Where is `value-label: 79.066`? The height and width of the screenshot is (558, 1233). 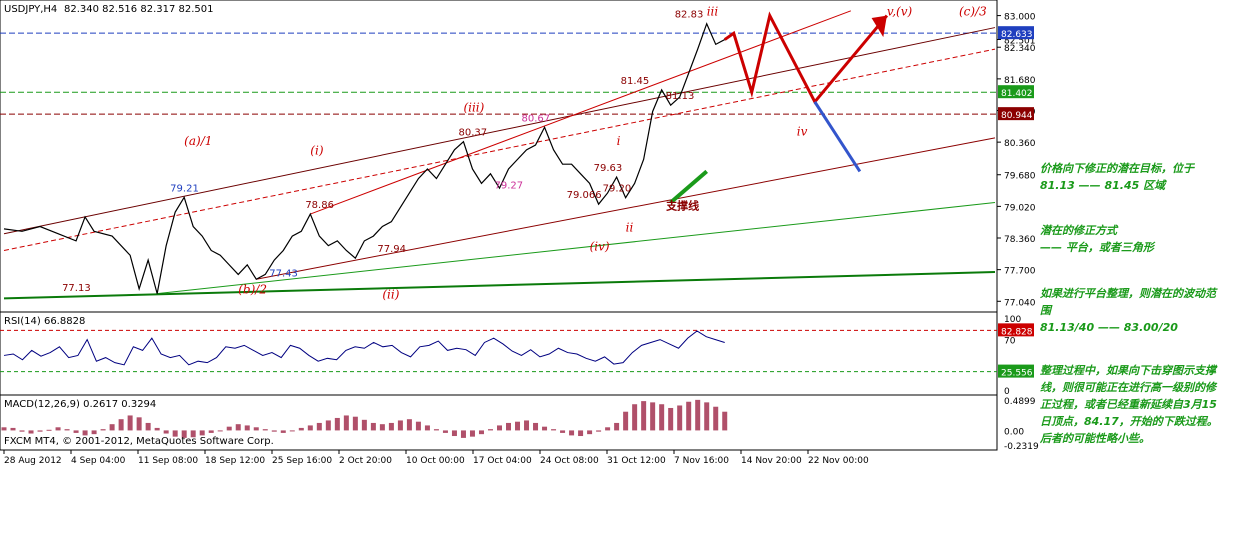
value-label: 79.066 is located at coordinates (584, 195).